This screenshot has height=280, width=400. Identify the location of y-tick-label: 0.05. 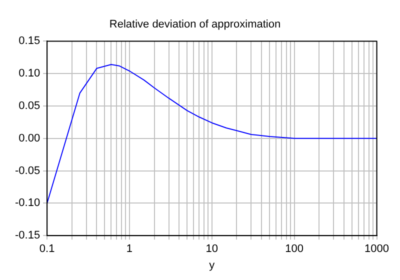
(29, 106).